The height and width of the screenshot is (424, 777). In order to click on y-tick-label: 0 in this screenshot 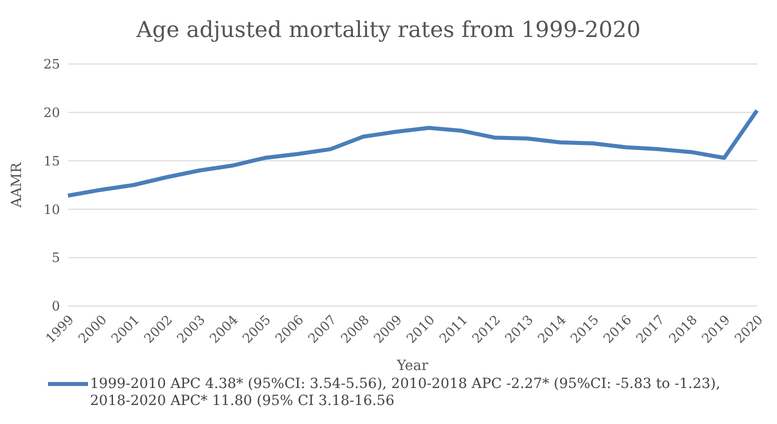, I will do `click(56, 307)`.